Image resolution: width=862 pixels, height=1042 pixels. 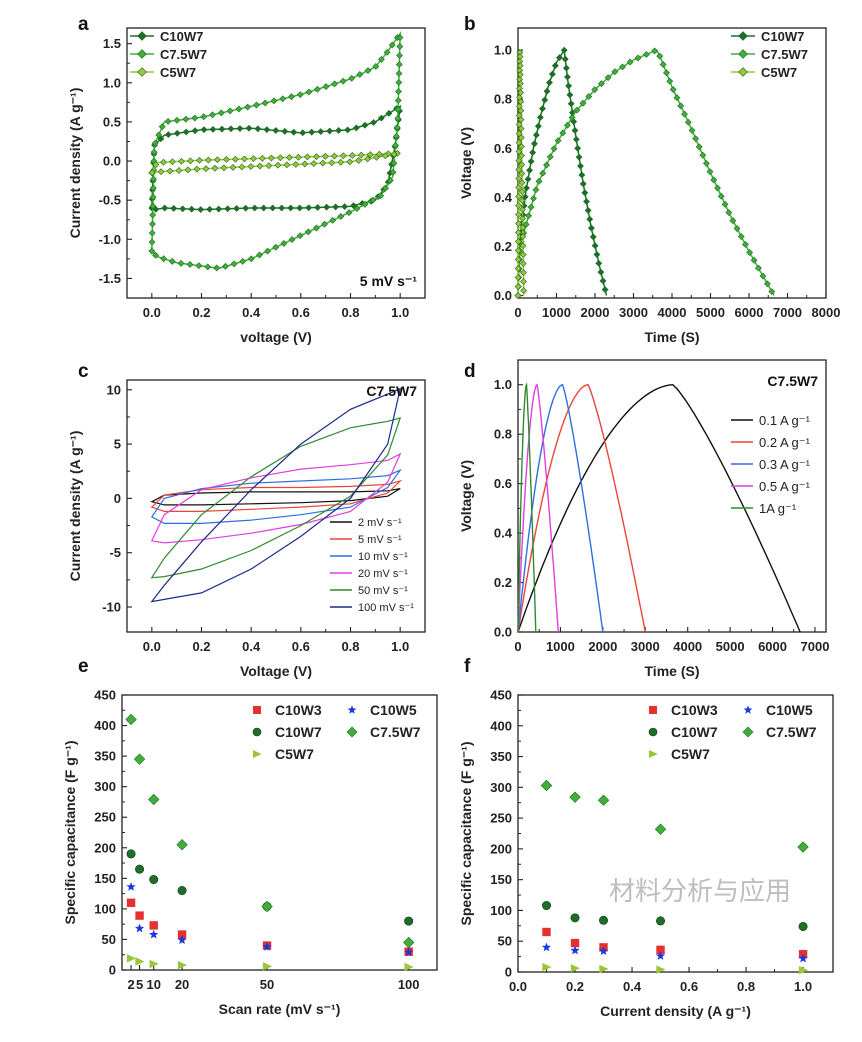 I want to click on y-tick-label: 250, so click(x=501, y=818).